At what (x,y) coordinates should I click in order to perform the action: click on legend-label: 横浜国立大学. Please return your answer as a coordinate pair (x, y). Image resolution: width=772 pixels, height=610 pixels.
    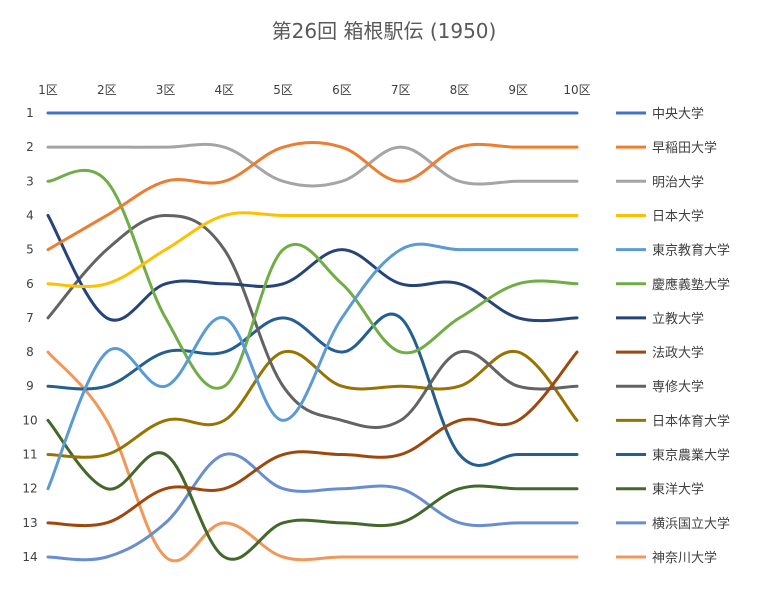
    Looking at the image, I should click on (691, 524).